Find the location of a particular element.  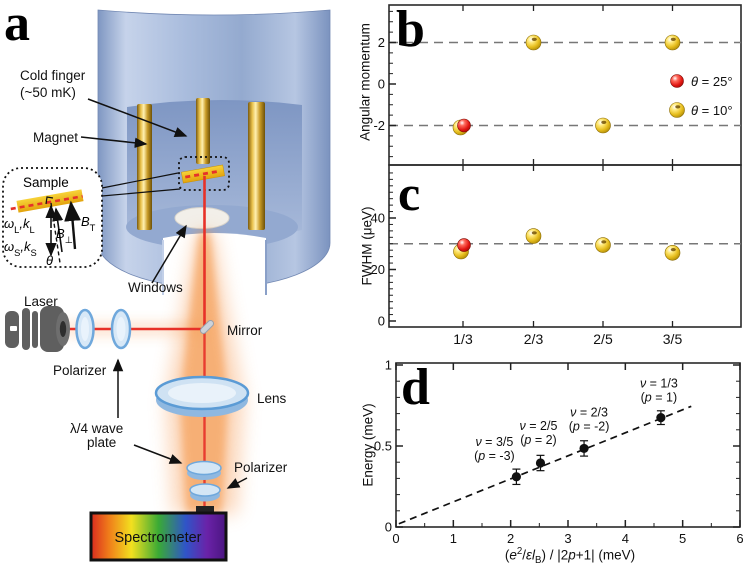

panel-d-frame is located at coordinates (568, 445).